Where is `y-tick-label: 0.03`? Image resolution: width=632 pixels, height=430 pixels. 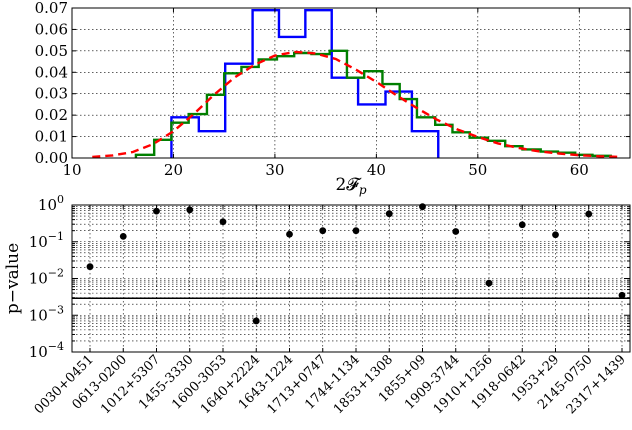 y-tick-label: 0.03 is located at coordinates (51, 94).